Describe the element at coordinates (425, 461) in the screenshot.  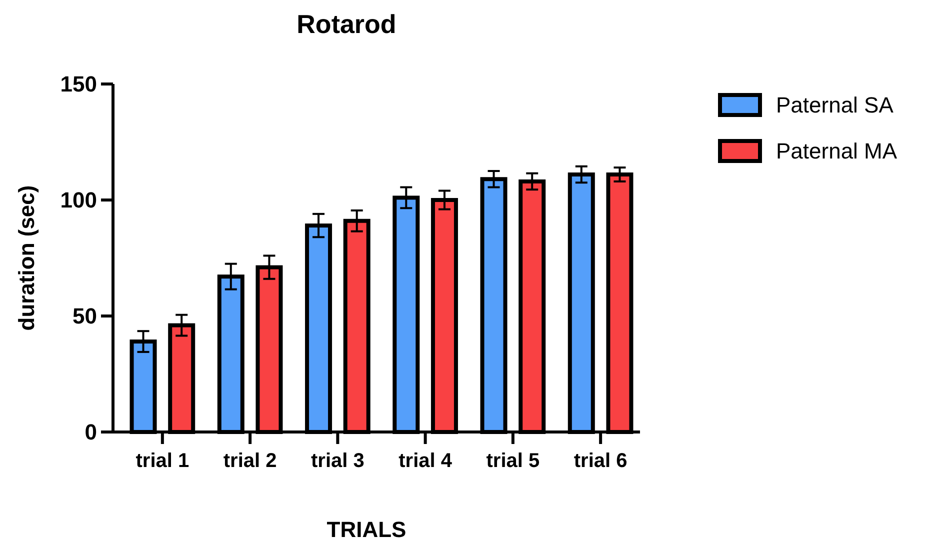
I see `x-tick-label: trial 4` at that location.